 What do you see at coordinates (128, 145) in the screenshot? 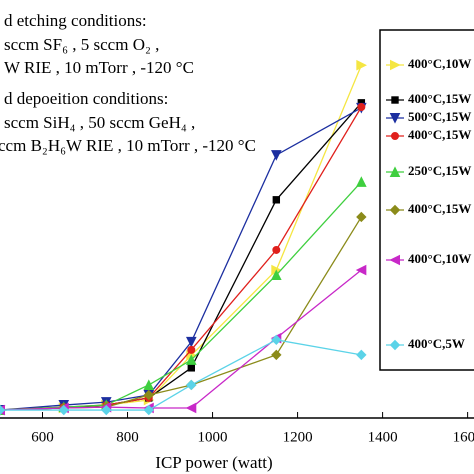
I see `annotation: ccm B₂H₆W RIE , 10 mTorr , -120 °C` at bounding box center [128, 145].